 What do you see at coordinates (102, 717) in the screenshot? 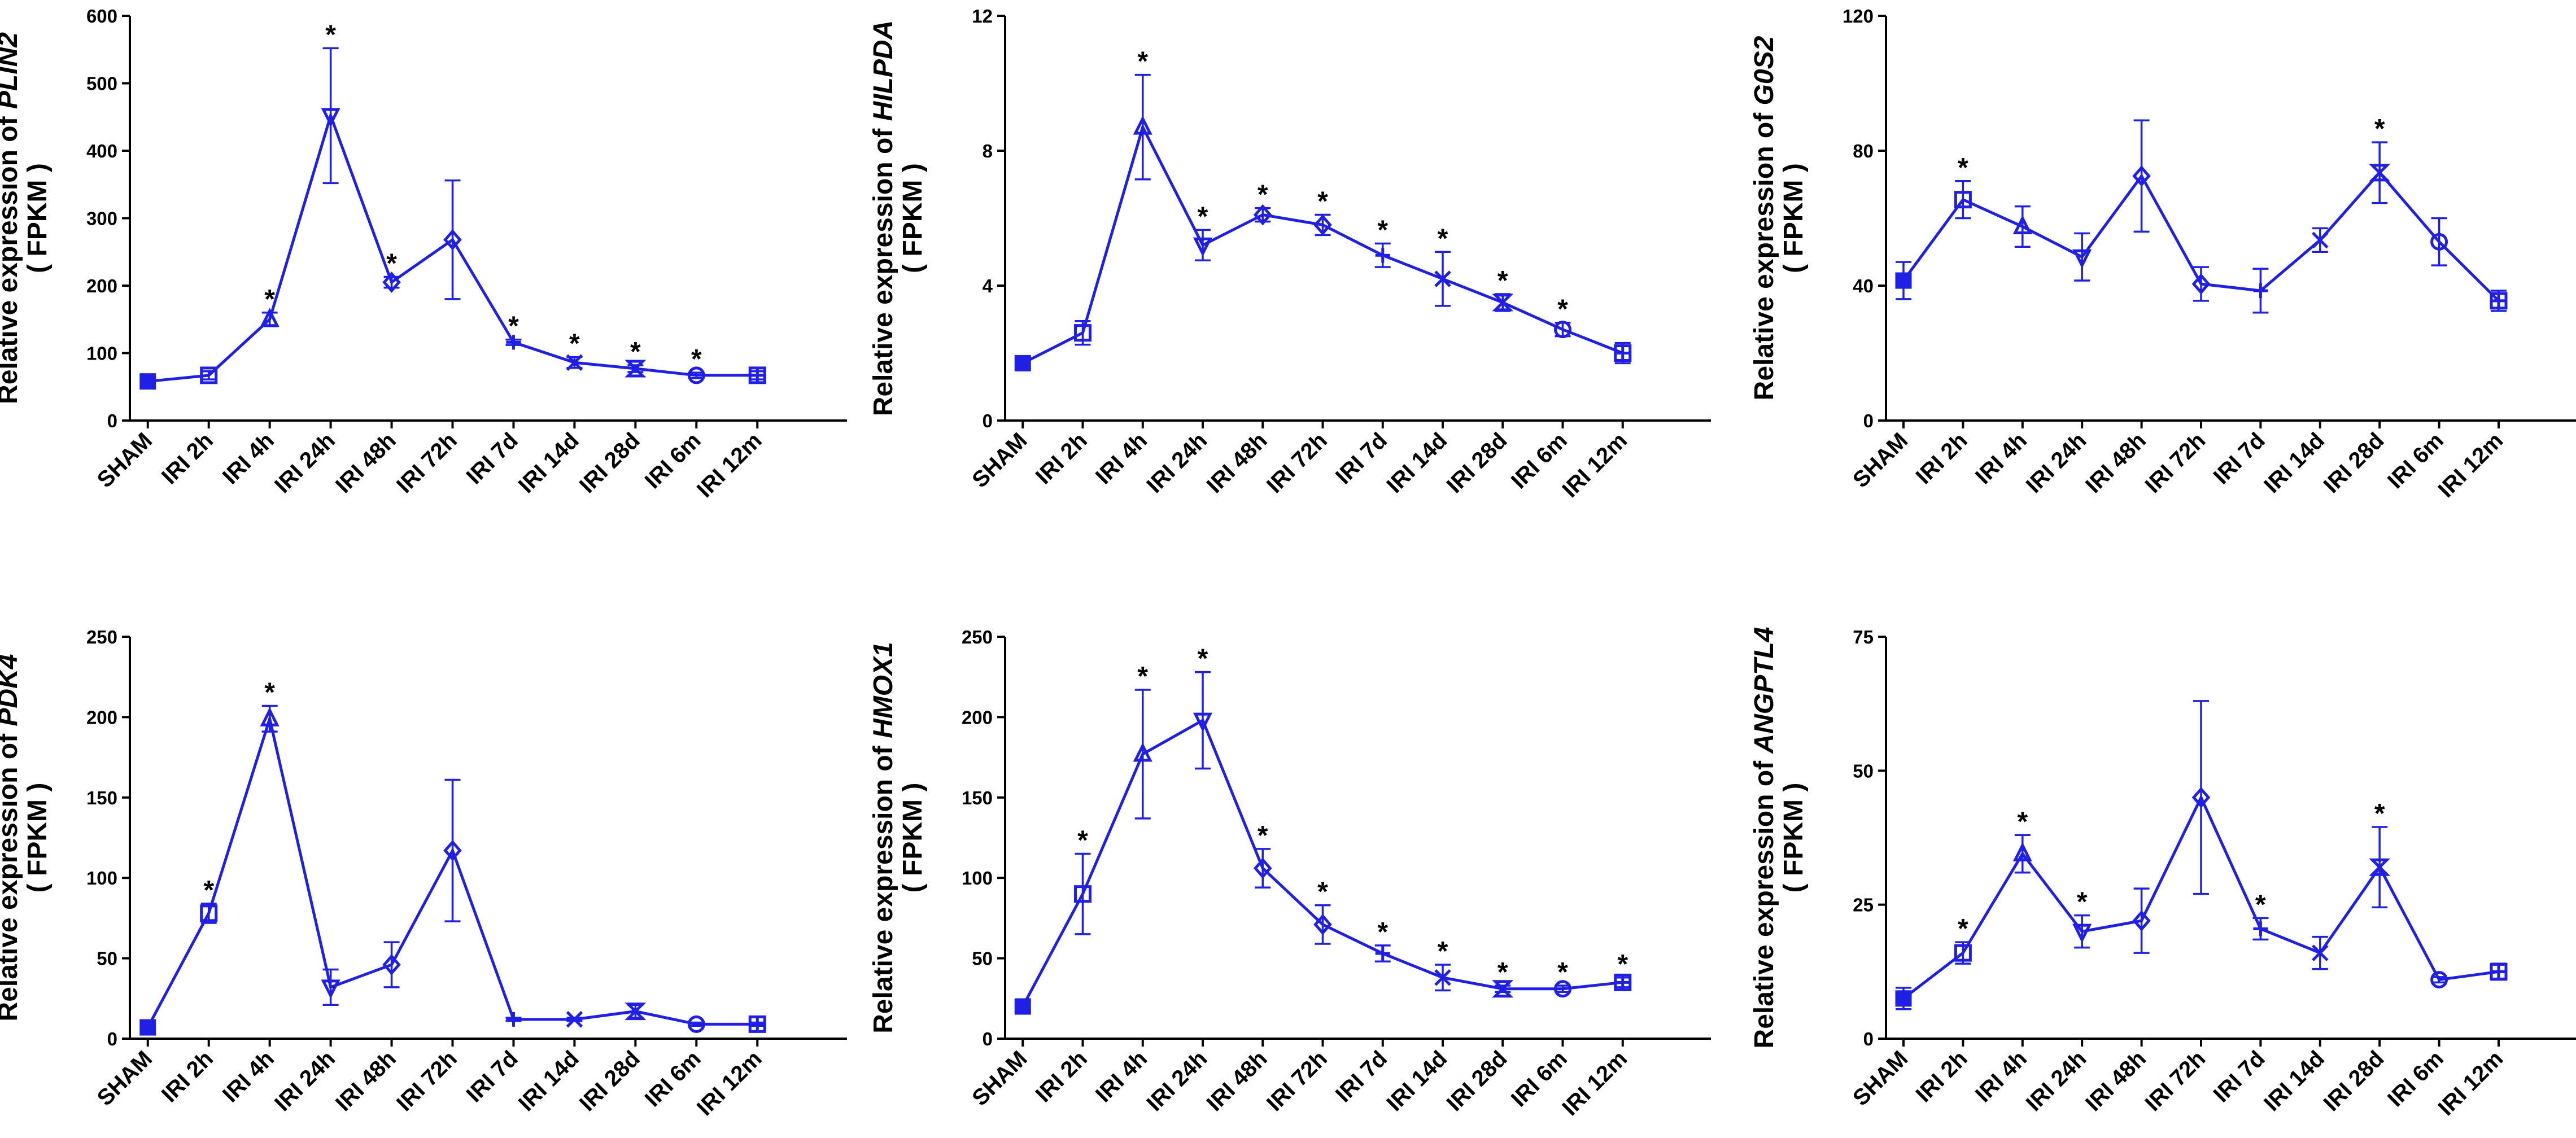
I see `y-tick-label: 200` at bounding box center [102, 717].